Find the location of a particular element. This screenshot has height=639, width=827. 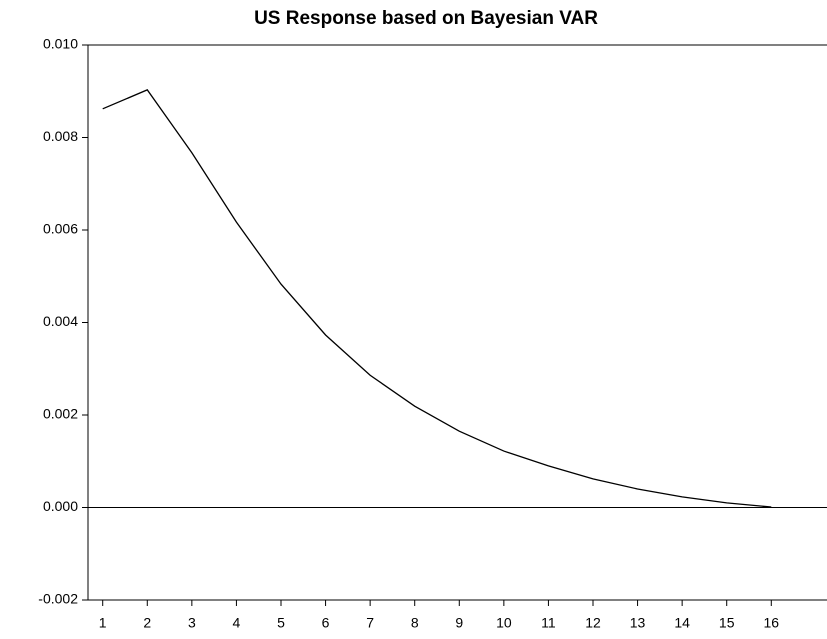

x-tick-label: 7 is located at coordinates (370, 623).